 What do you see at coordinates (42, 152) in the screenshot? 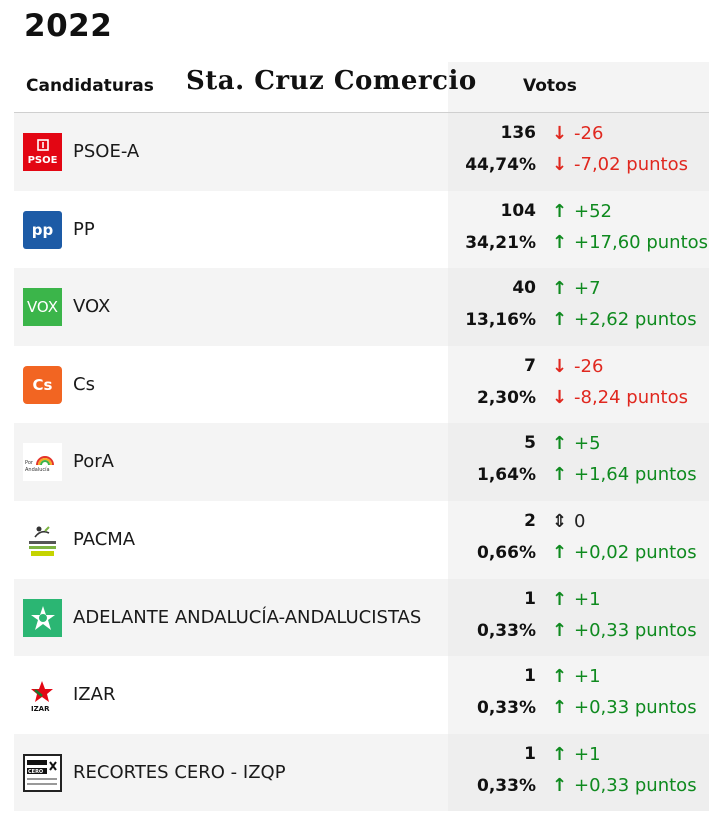
I see `psoe-logo-icon: PSOE` at bounding box center [42, 152].